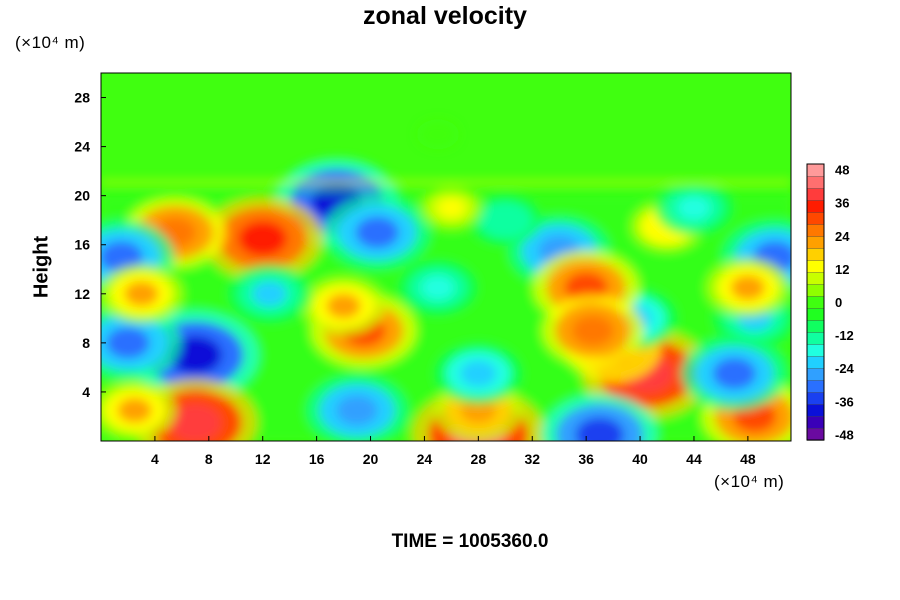 This screenshot has height=600, width=900. I want to click on colorbar: 48 36 24 12 0 -12 -24 -36 -48, so click(830, 302).